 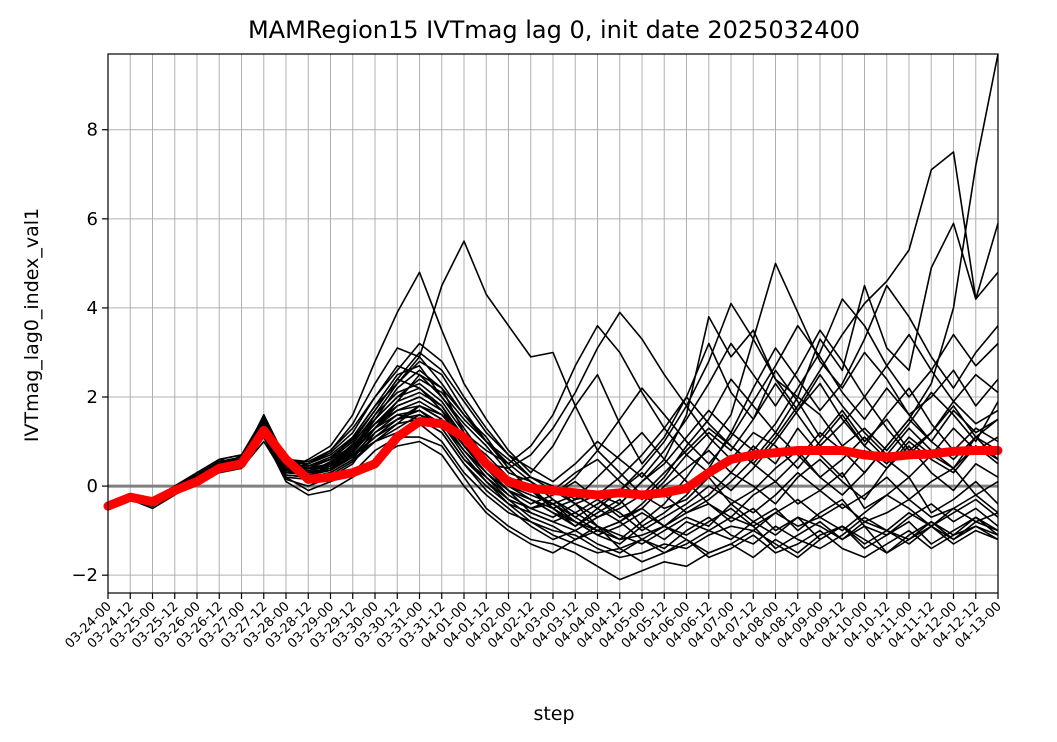 What do you see at coordinates (92, 397) in the screenshot?
I see `y-tick-label: 2` at bounding box center [92, 397].